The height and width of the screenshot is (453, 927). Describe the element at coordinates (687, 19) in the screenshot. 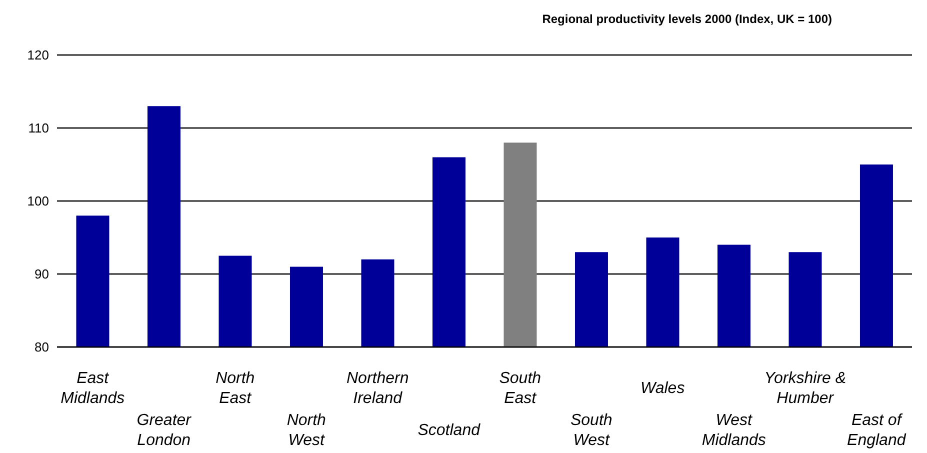

I see `chart-title: Regional productivity levels 2000 (Index, UK = 100)` at that location.